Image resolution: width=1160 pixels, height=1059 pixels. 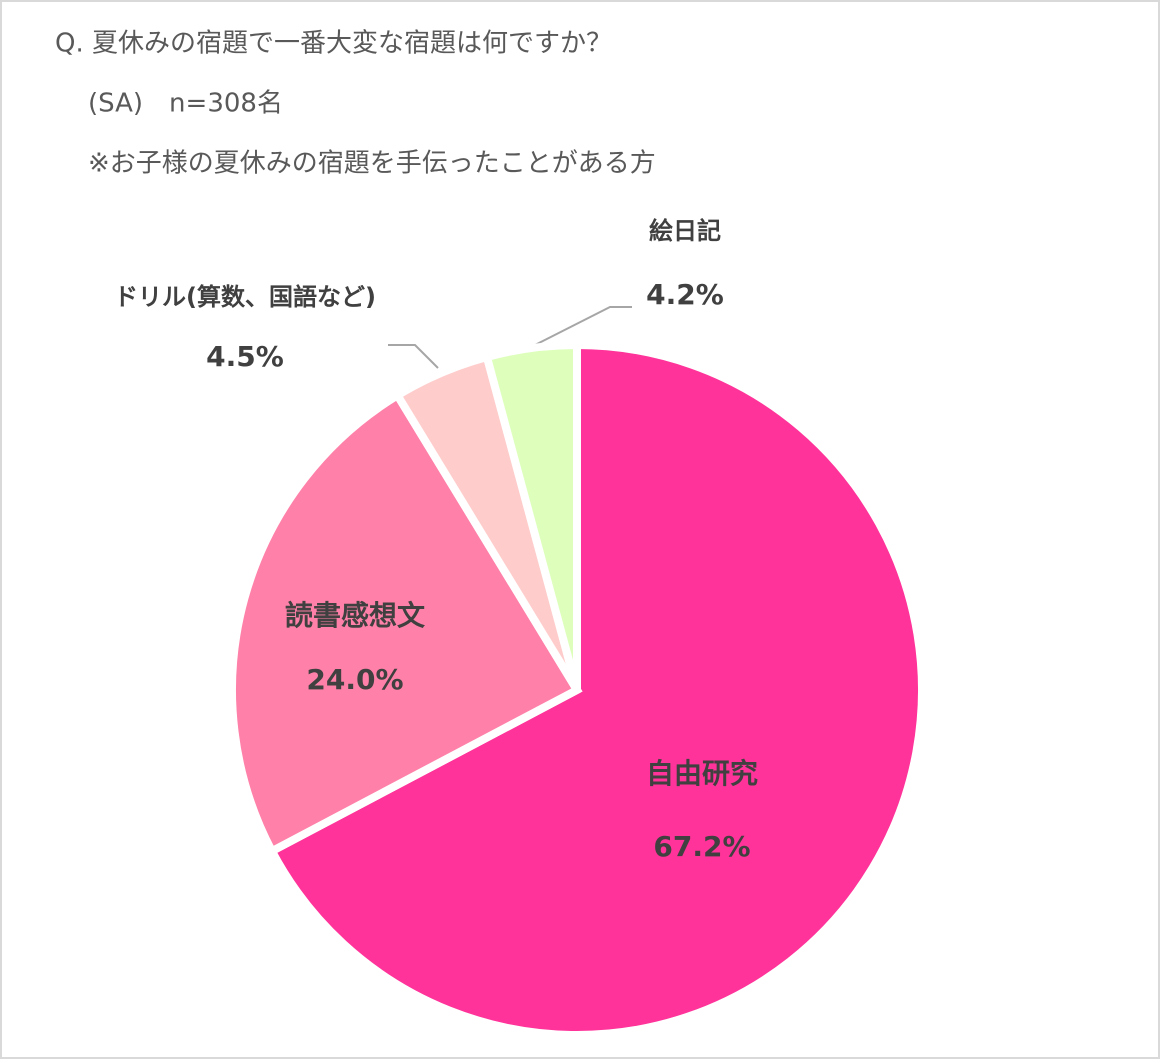 What do you see at coordinates (245, 356) in the screenshot?
I see `value-label: 4.5%` at bounding box center [245, 356].